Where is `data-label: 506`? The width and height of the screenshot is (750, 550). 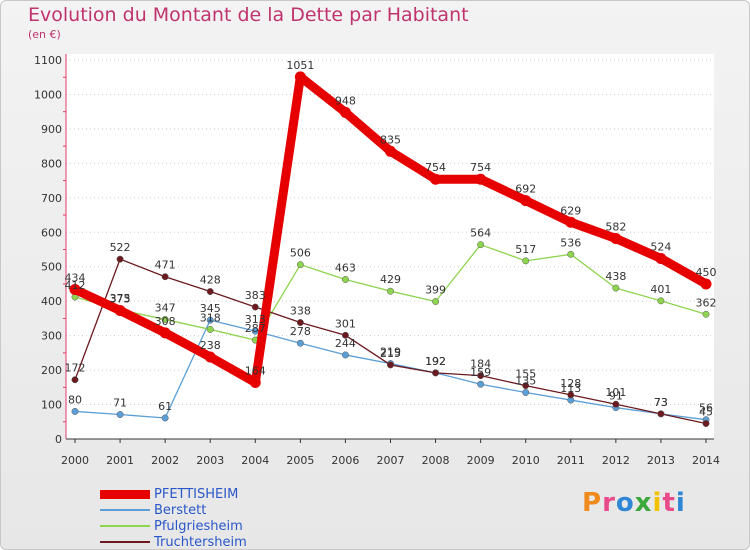 data-label: 506 is located at coordinates (300, 253).